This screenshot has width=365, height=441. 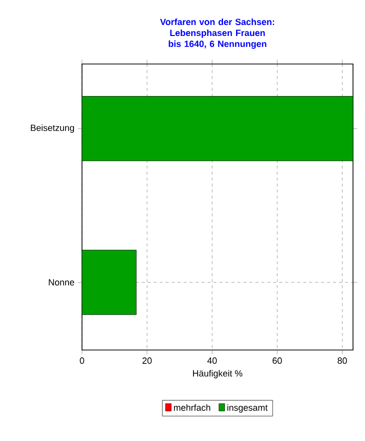 What do you see at coordinates (192, 407) in the screenshot?
I see `legend-label: mehrfach` at bounding box center [192, 407].